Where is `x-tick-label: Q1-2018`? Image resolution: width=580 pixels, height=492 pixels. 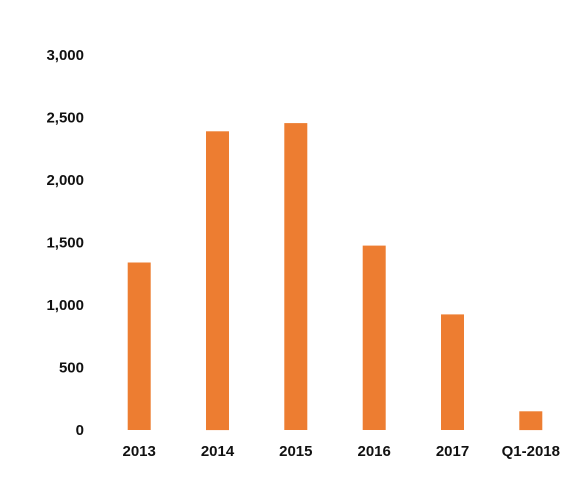 x-tick-label: Q1-2018 is located at coordinates (531, 451).